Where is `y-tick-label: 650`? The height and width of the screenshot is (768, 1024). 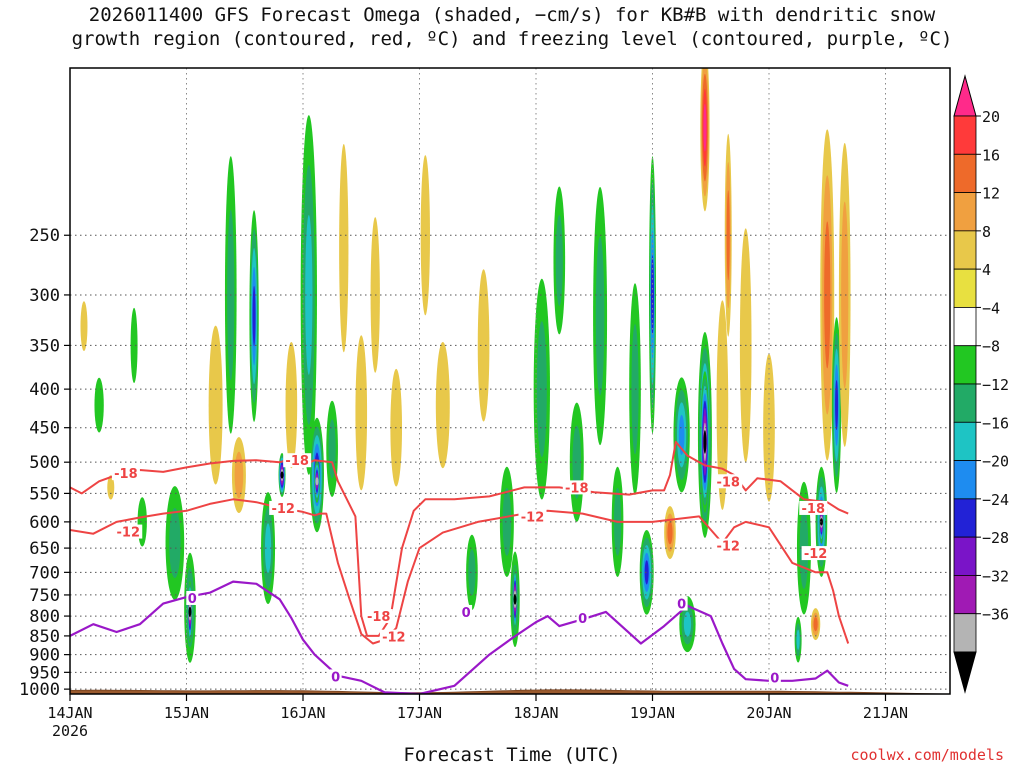
y-tick-label: 650 is located at coordinates (44, 549).